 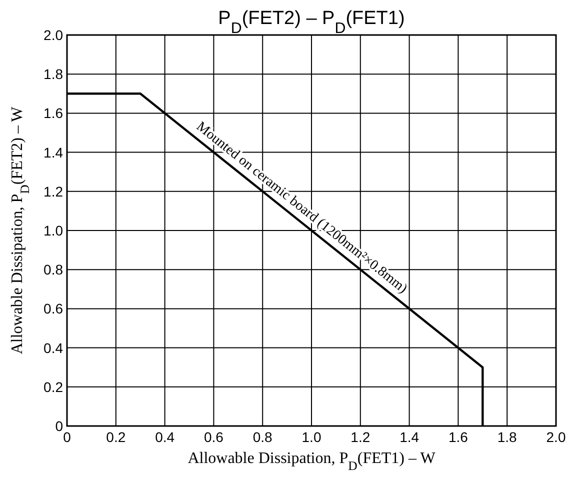 What do you see at coordinates (54, 386) in the screenshot?
I see `y-tick-label: 0.2` at bounding box center [54, 386].